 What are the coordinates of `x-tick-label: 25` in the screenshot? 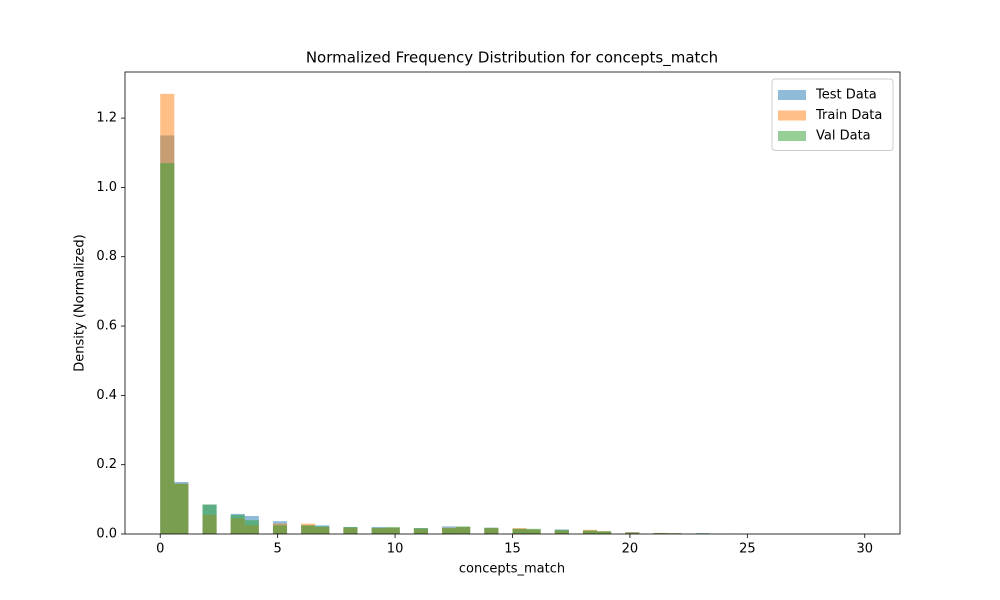 It's located at (747, 549).